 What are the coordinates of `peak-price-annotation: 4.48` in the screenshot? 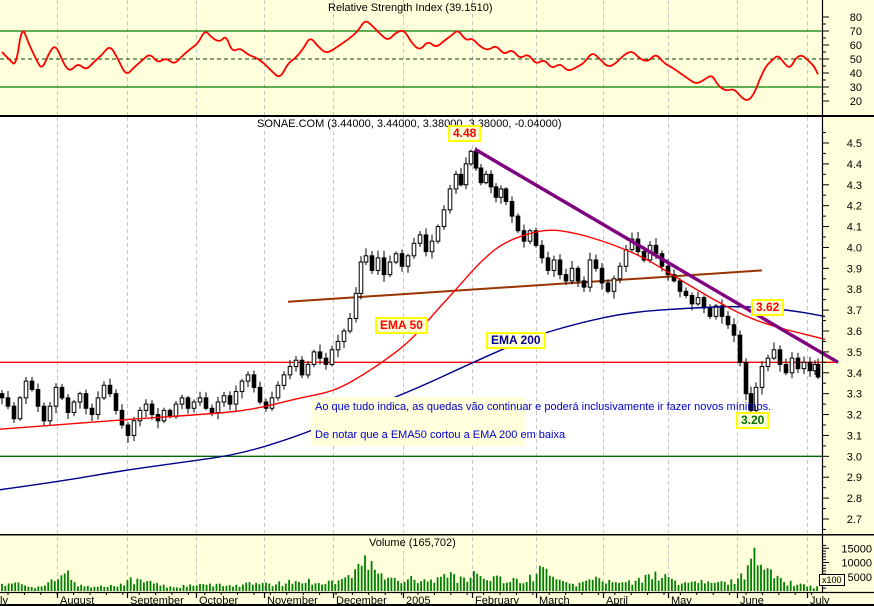 It's located at (465, 133).